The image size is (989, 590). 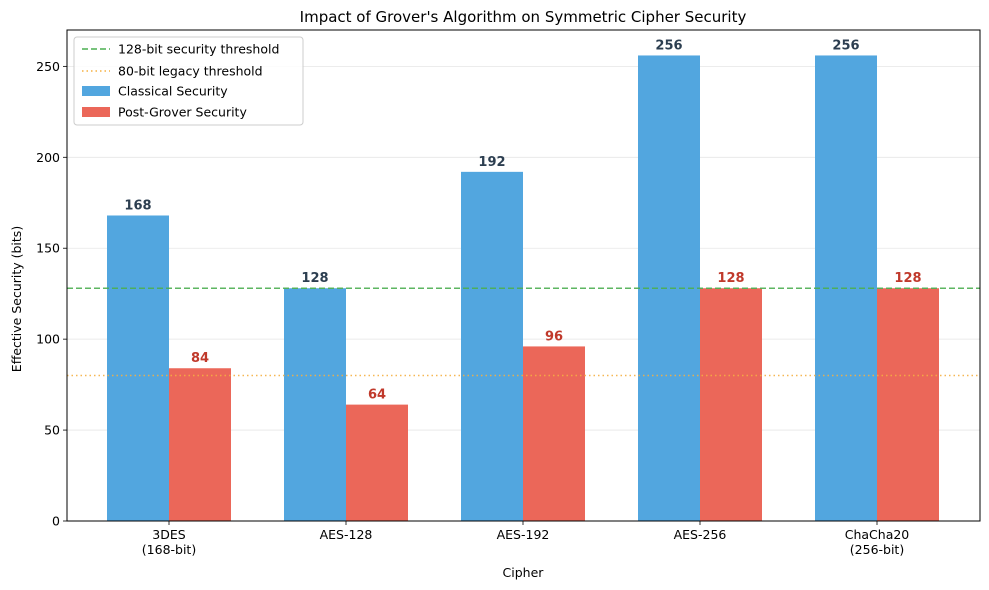 What do you see at coordinates (182, 112) in the screenshot?
I see `legend-label: Post-Grover Security` at bounding box center [182, 112].